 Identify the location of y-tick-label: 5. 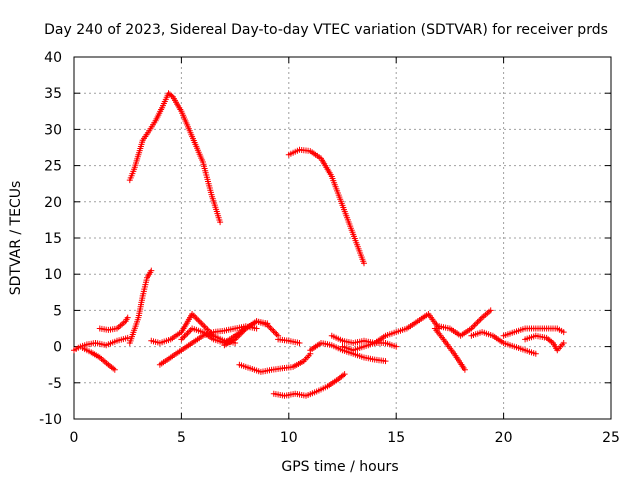
(57, 311).